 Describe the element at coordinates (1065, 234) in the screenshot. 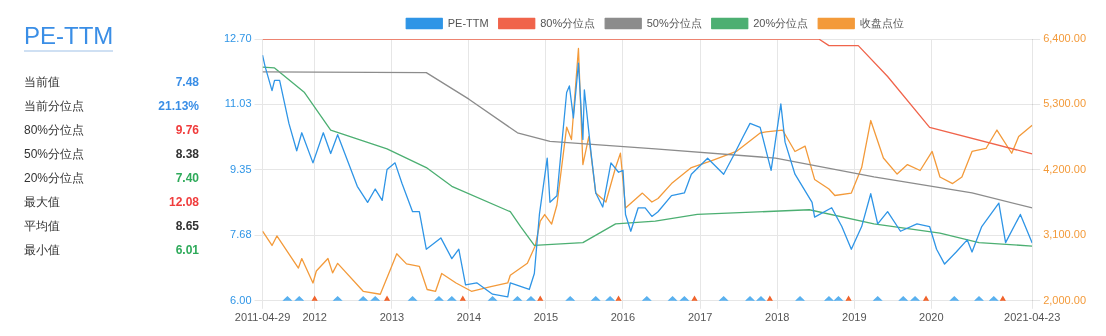

I see `y2-tick-label: 3,100.00` at that location.